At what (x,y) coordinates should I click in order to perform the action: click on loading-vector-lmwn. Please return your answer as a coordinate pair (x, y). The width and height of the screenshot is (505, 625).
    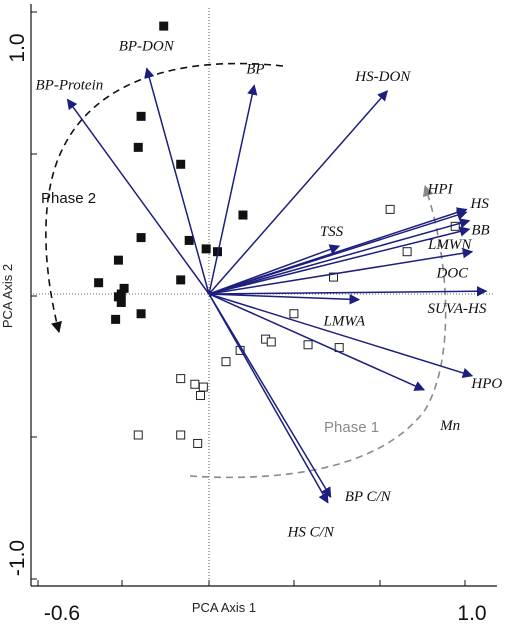
    Looking at the image, I should click on (339, 260).